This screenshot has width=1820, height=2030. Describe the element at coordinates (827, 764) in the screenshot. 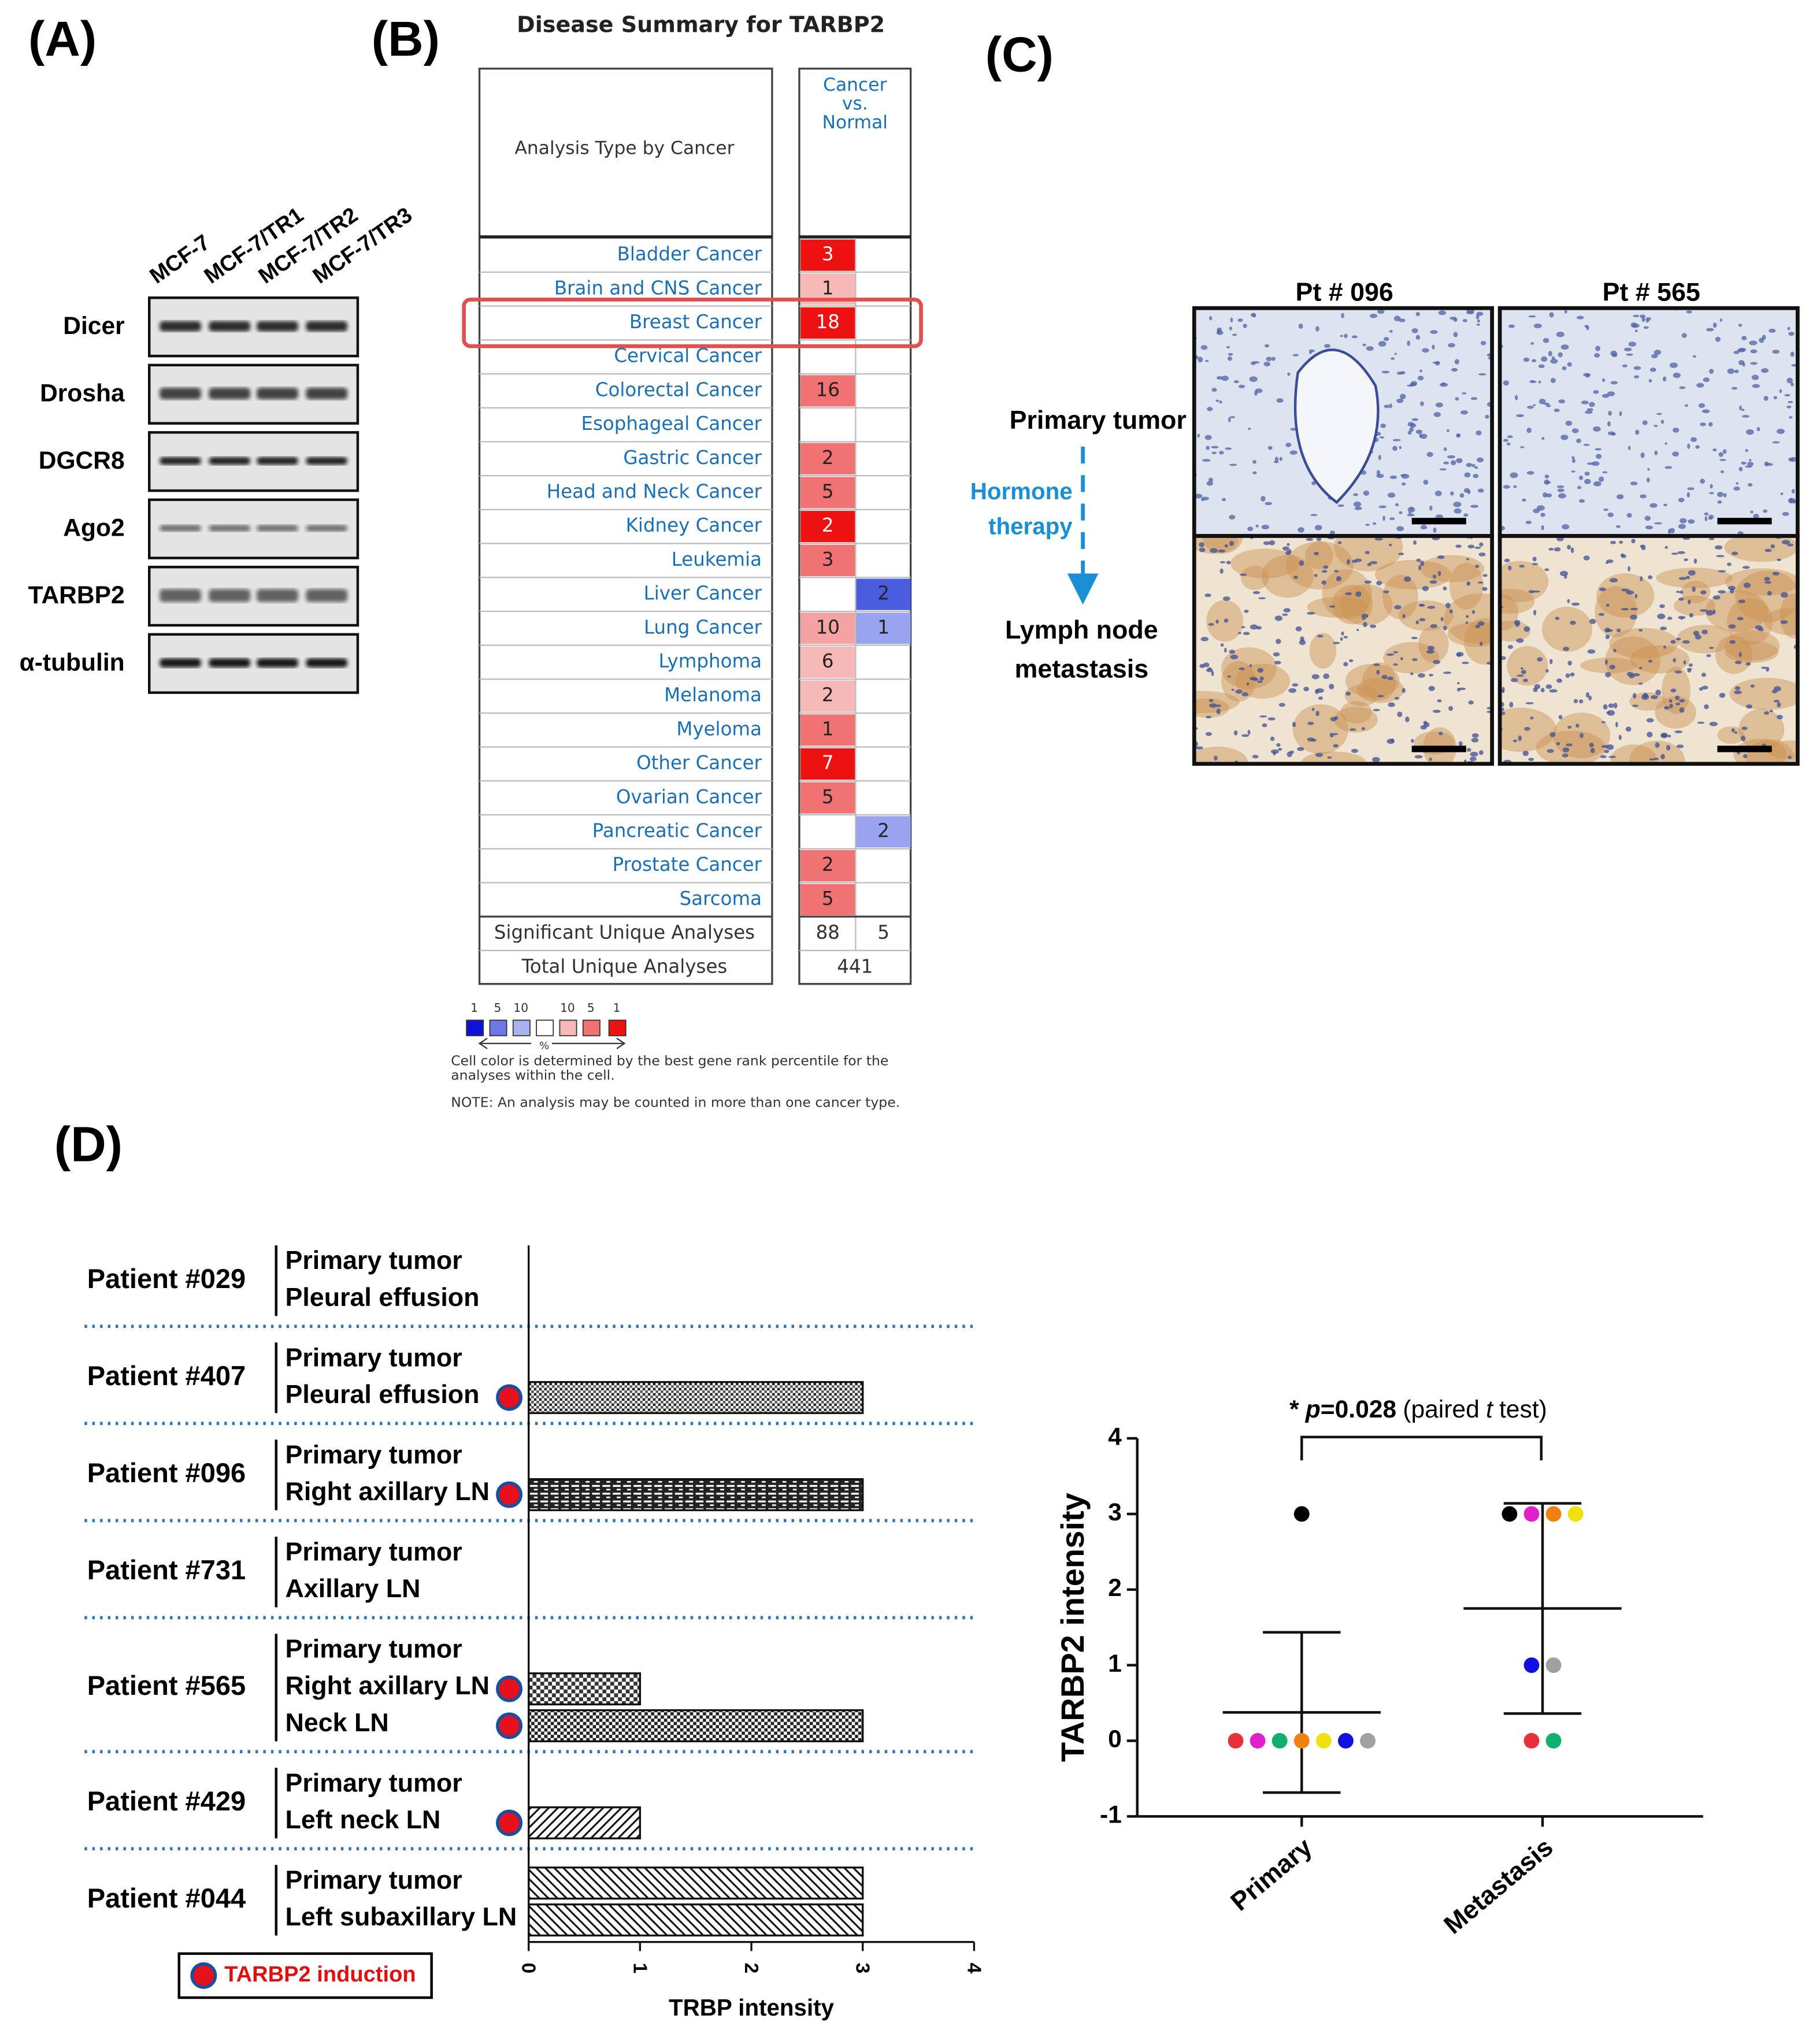

I see `cell-color` at that location.